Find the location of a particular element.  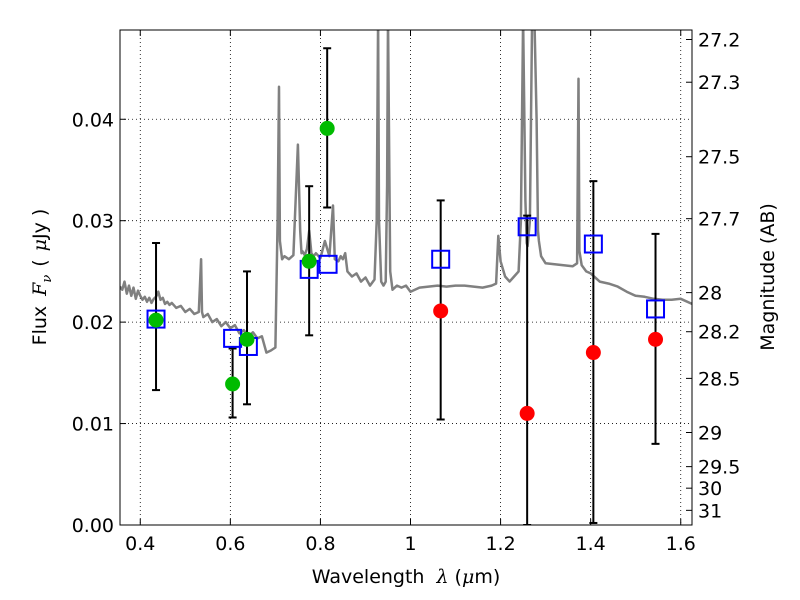

y-tick-label-4: 0.04 is located at coordinates (93, 120).